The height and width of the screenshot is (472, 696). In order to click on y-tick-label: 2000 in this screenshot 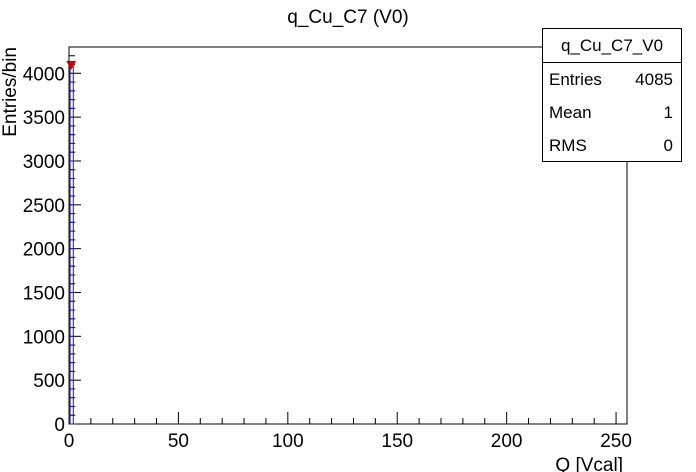, I will do `click(44, 250)`.